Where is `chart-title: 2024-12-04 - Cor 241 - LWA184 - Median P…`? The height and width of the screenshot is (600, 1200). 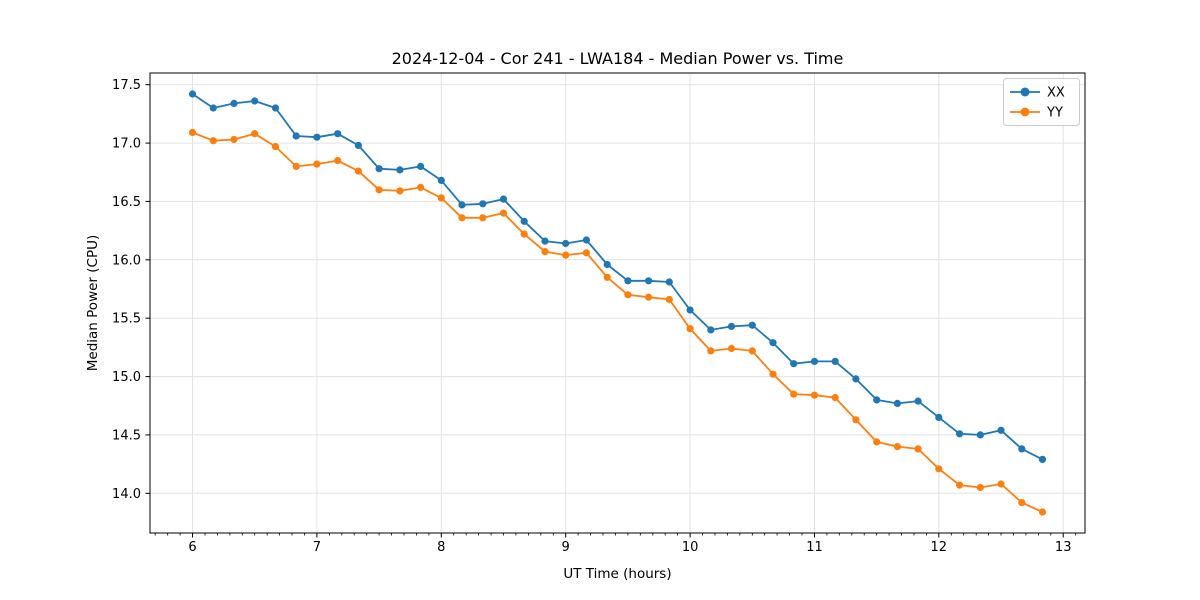
chart-title: 2024-12-04 - Cor 241 - LWA184 - Median P… is located at coordinates (618, 58).